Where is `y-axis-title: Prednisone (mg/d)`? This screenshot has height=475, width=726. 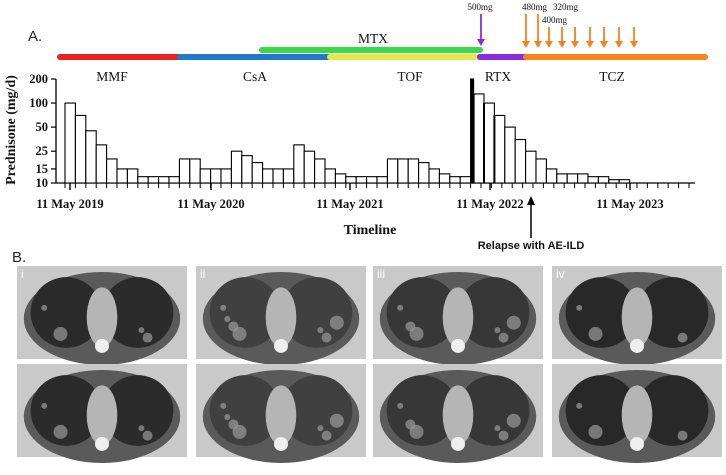 y-axis-title: Prednisone (mg/d) is located at coordinates (11, 130).